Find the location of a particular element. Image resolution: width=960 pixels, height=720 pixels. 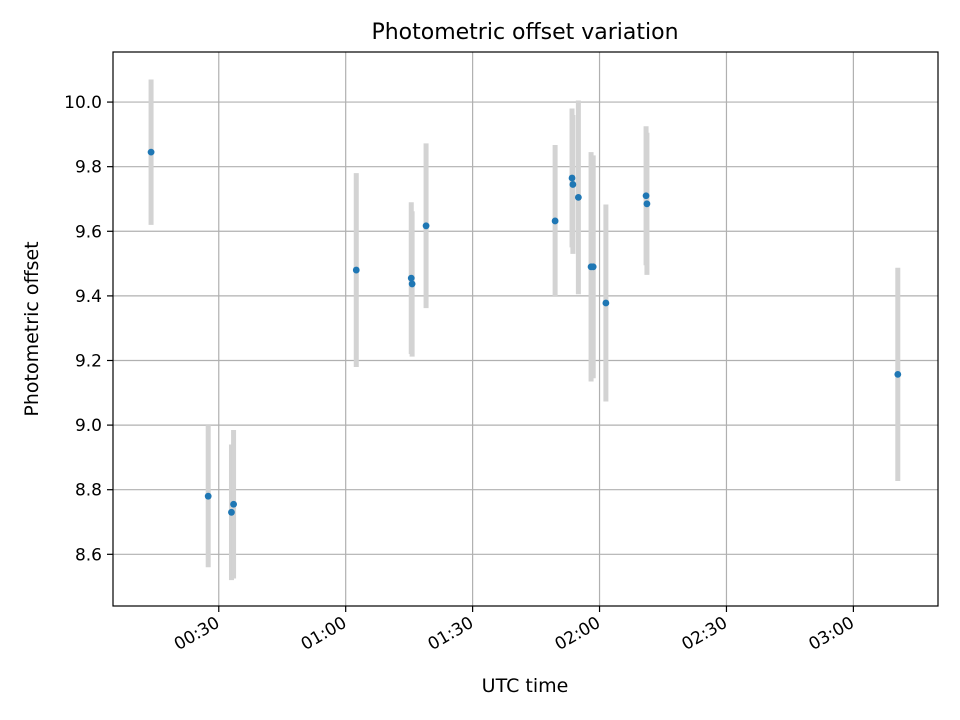

y-tick-label: 9.2 is located at coordinates (88, 361).